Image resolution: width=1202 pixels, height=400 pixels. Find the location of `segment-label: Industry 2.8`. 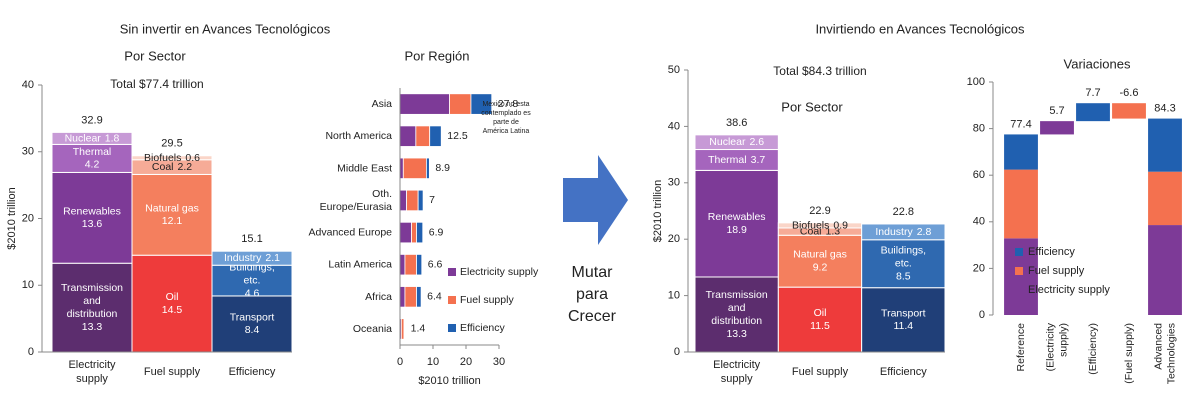

segment-label: Industry 2.8 is located at coordinates (903, 232).